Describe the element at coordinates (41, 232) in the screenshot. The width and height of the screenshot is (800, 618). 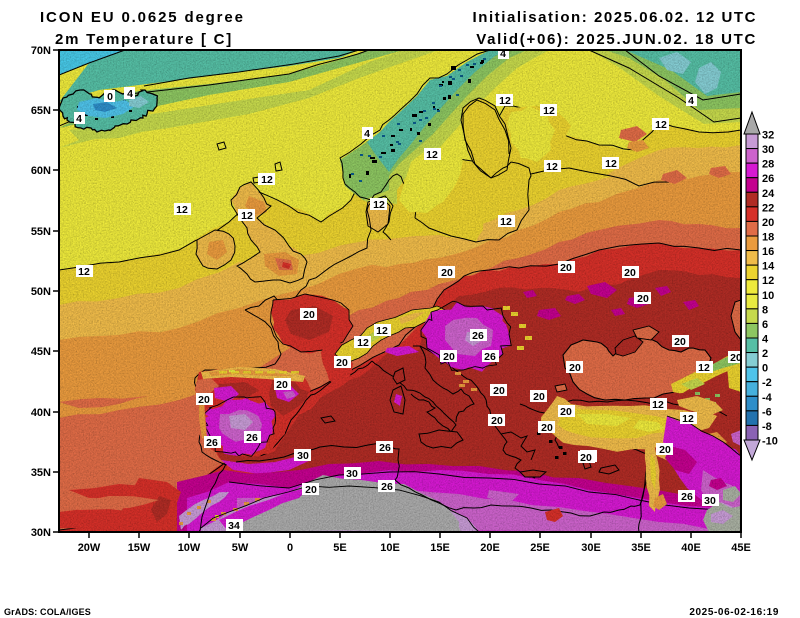
I see `svg-text: 55N` at that location.